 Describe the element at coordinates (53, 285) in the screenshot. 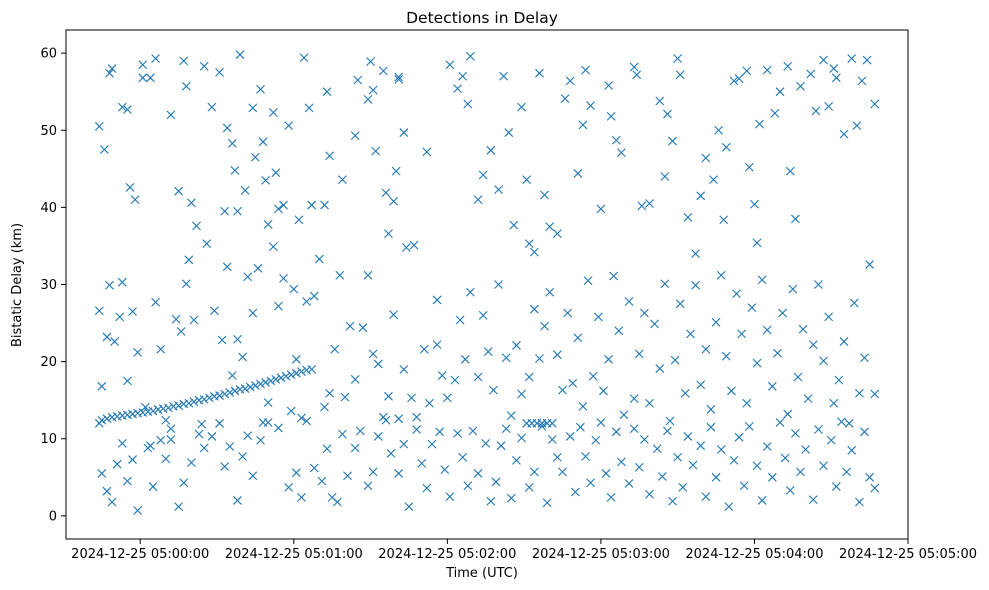

I see `y-axis-ticks: 0 10 20 30 40 50 60` at that location.